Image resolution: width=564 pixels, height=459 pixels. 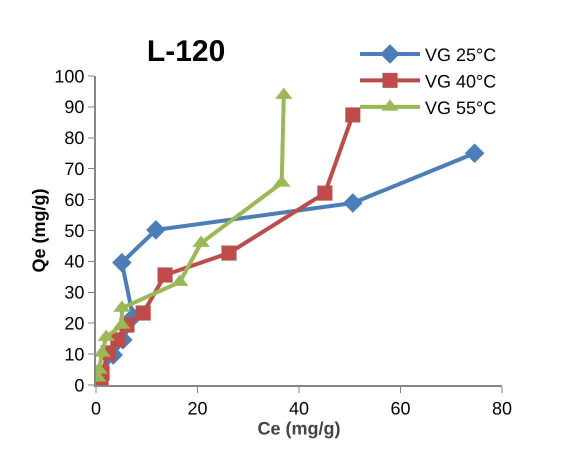 I want to click on y-tick-label: 20, so click(x=74, y=324).